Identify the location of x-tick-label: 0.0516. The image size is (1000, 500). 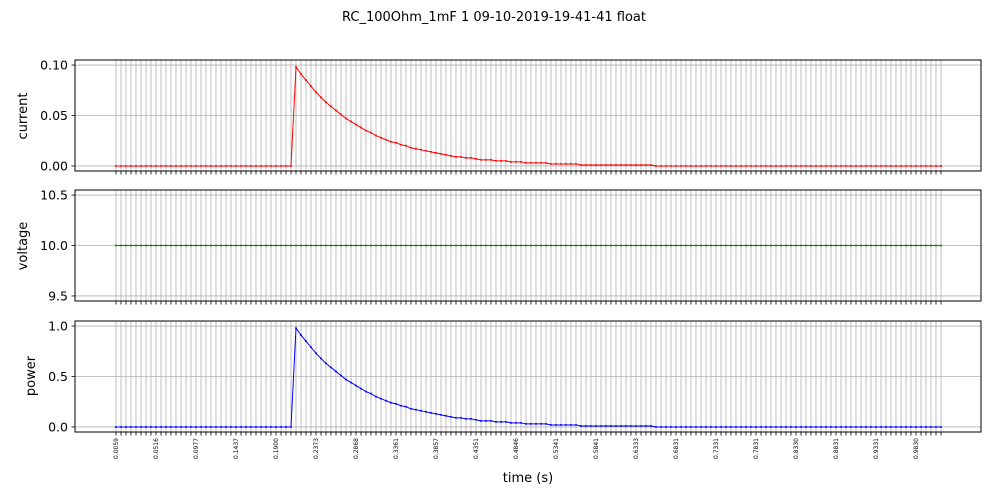
(156, 448).